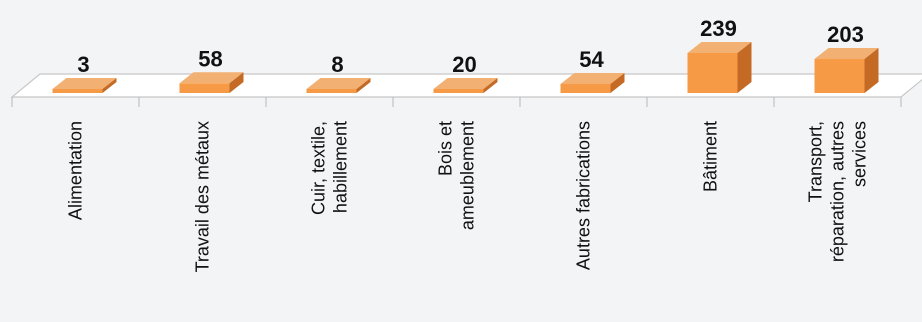 This screenshot has height=322, width=922. I want to click on data-label: 58, so click(210, 58).